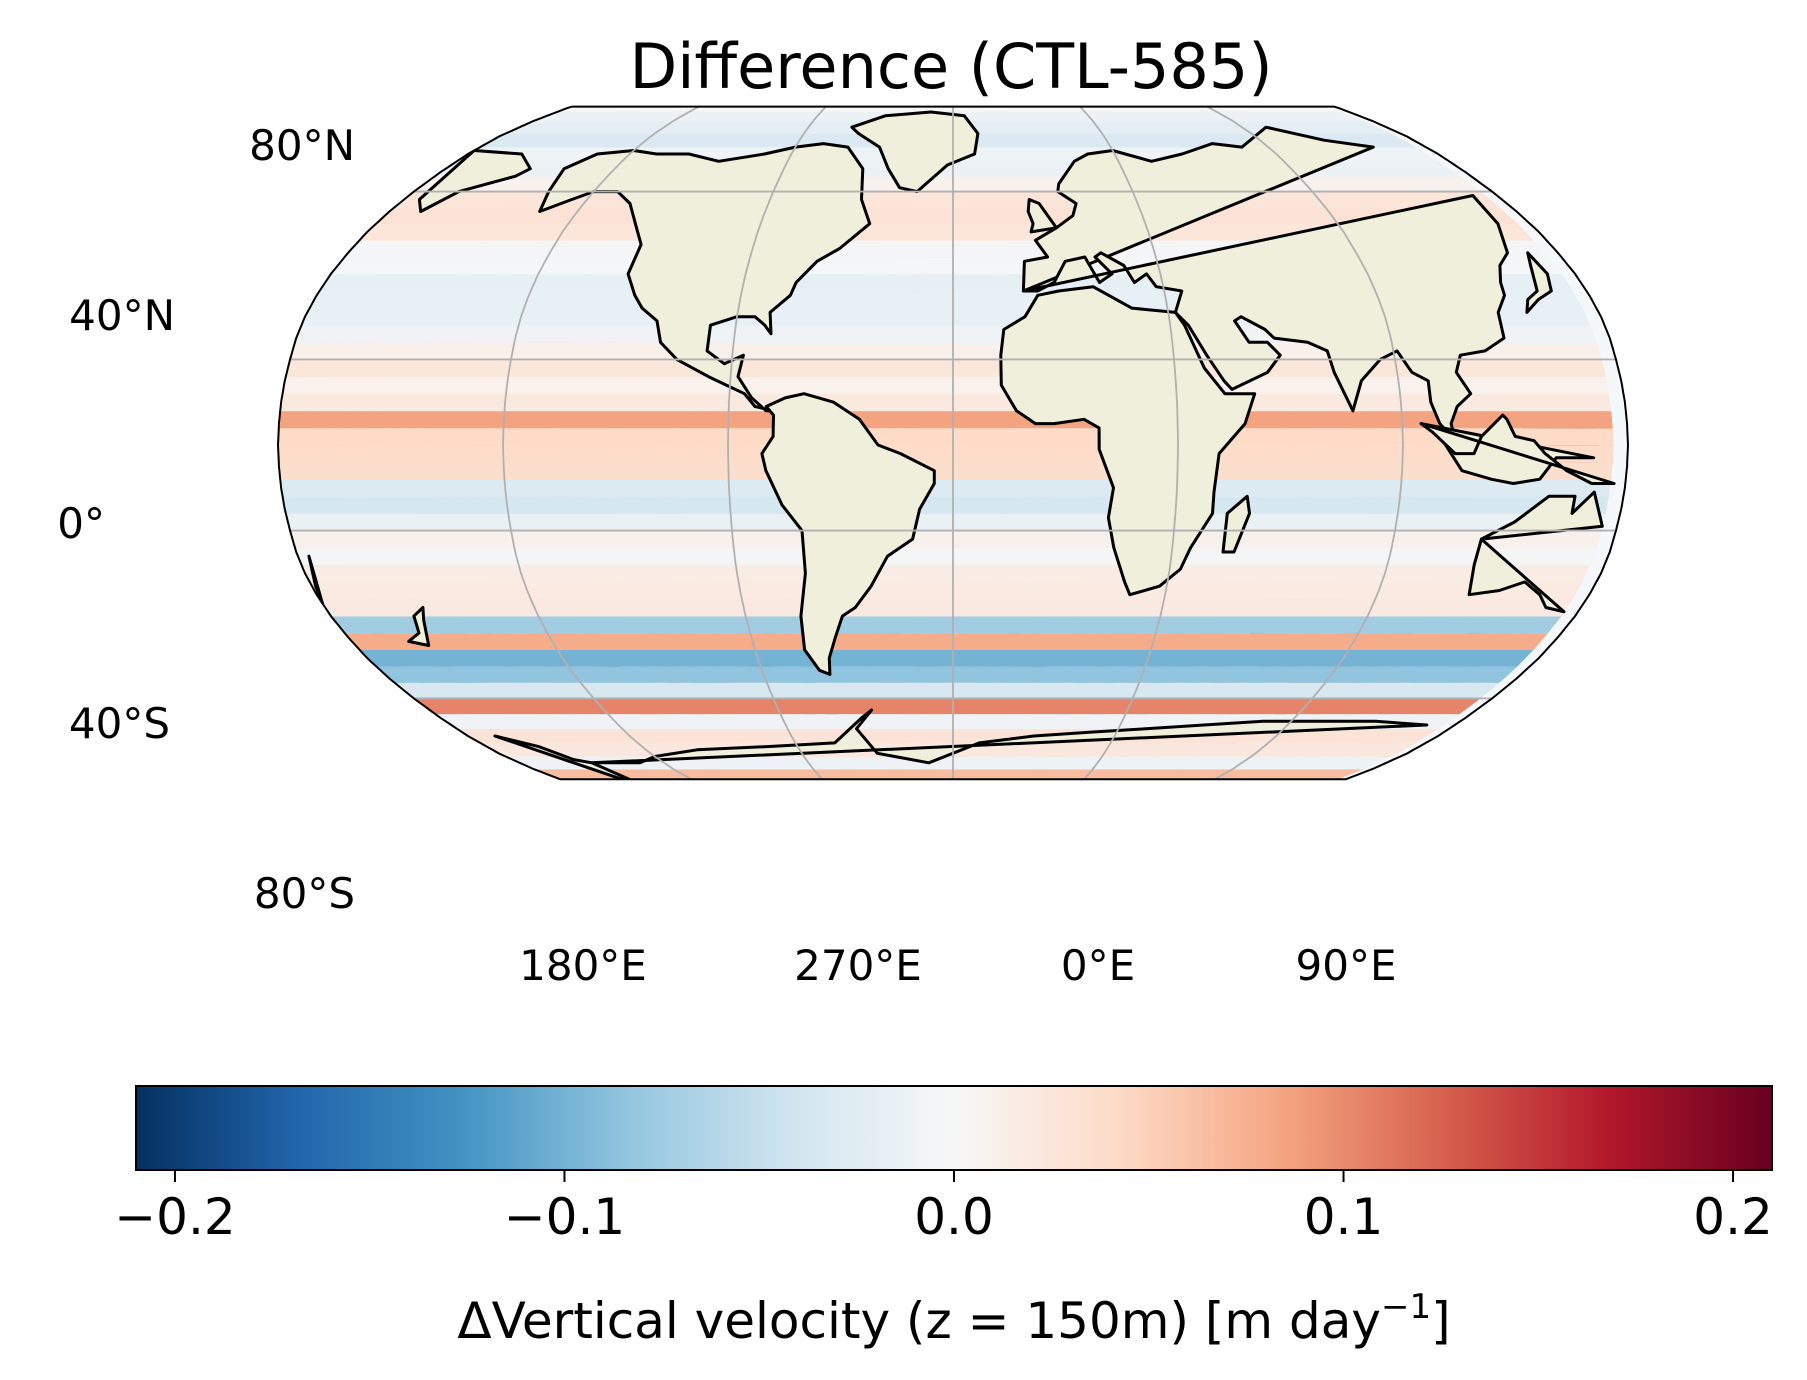 This screenshot has height=1380, width=1807. What do you see at coordinates (174, 1217) in the screenshot?
I see `colorbar-tick-label: −0.2` at bounding box center [174, 1217].